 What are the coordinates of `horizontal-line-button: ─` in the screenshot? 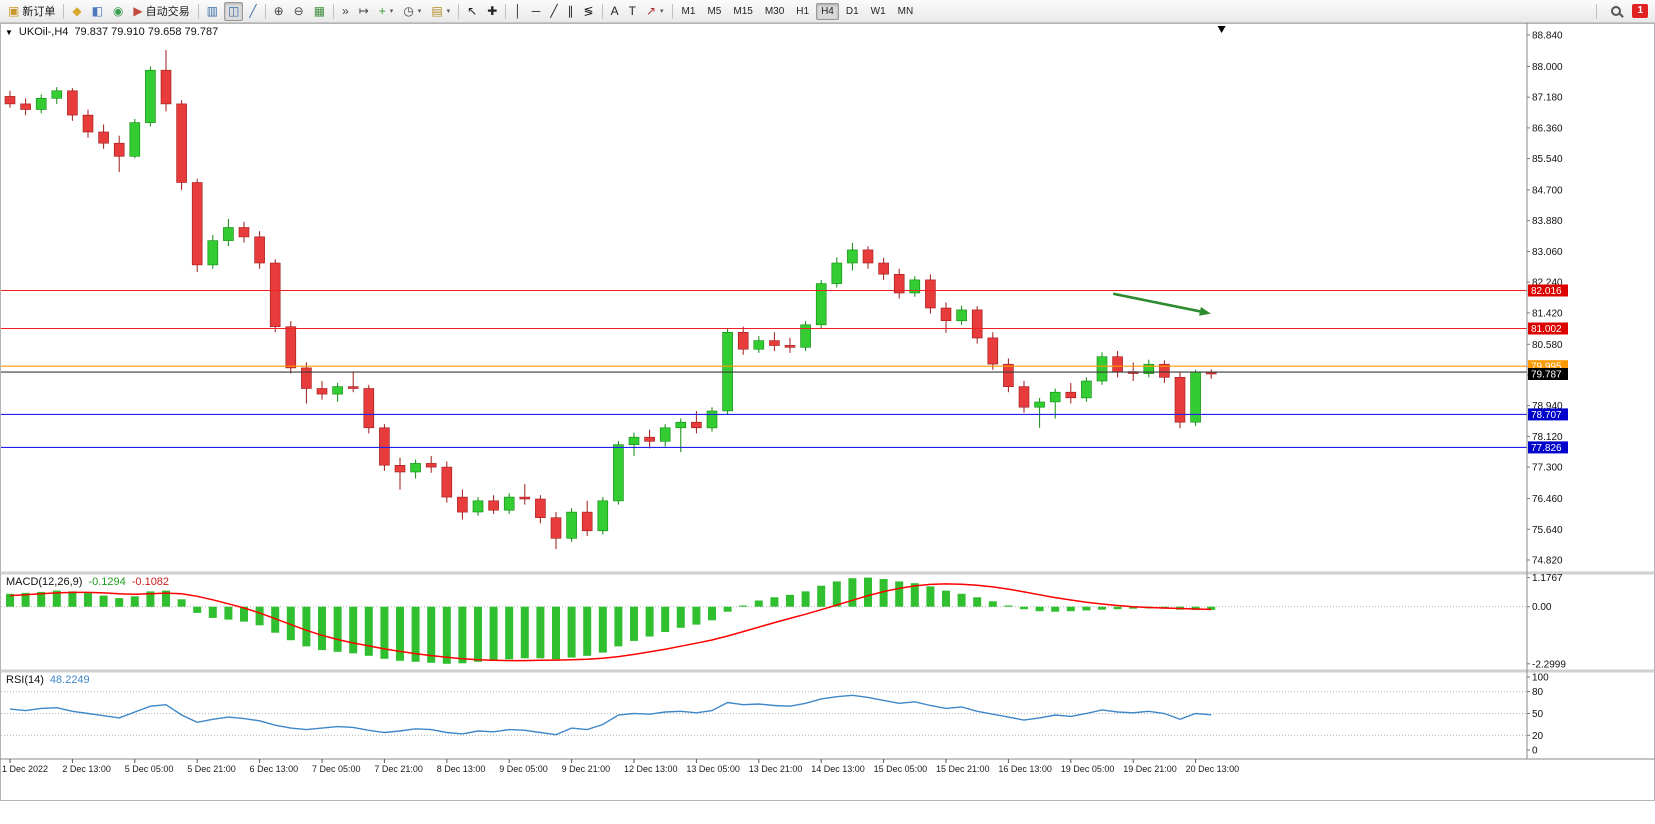 It's located at (536, 11).